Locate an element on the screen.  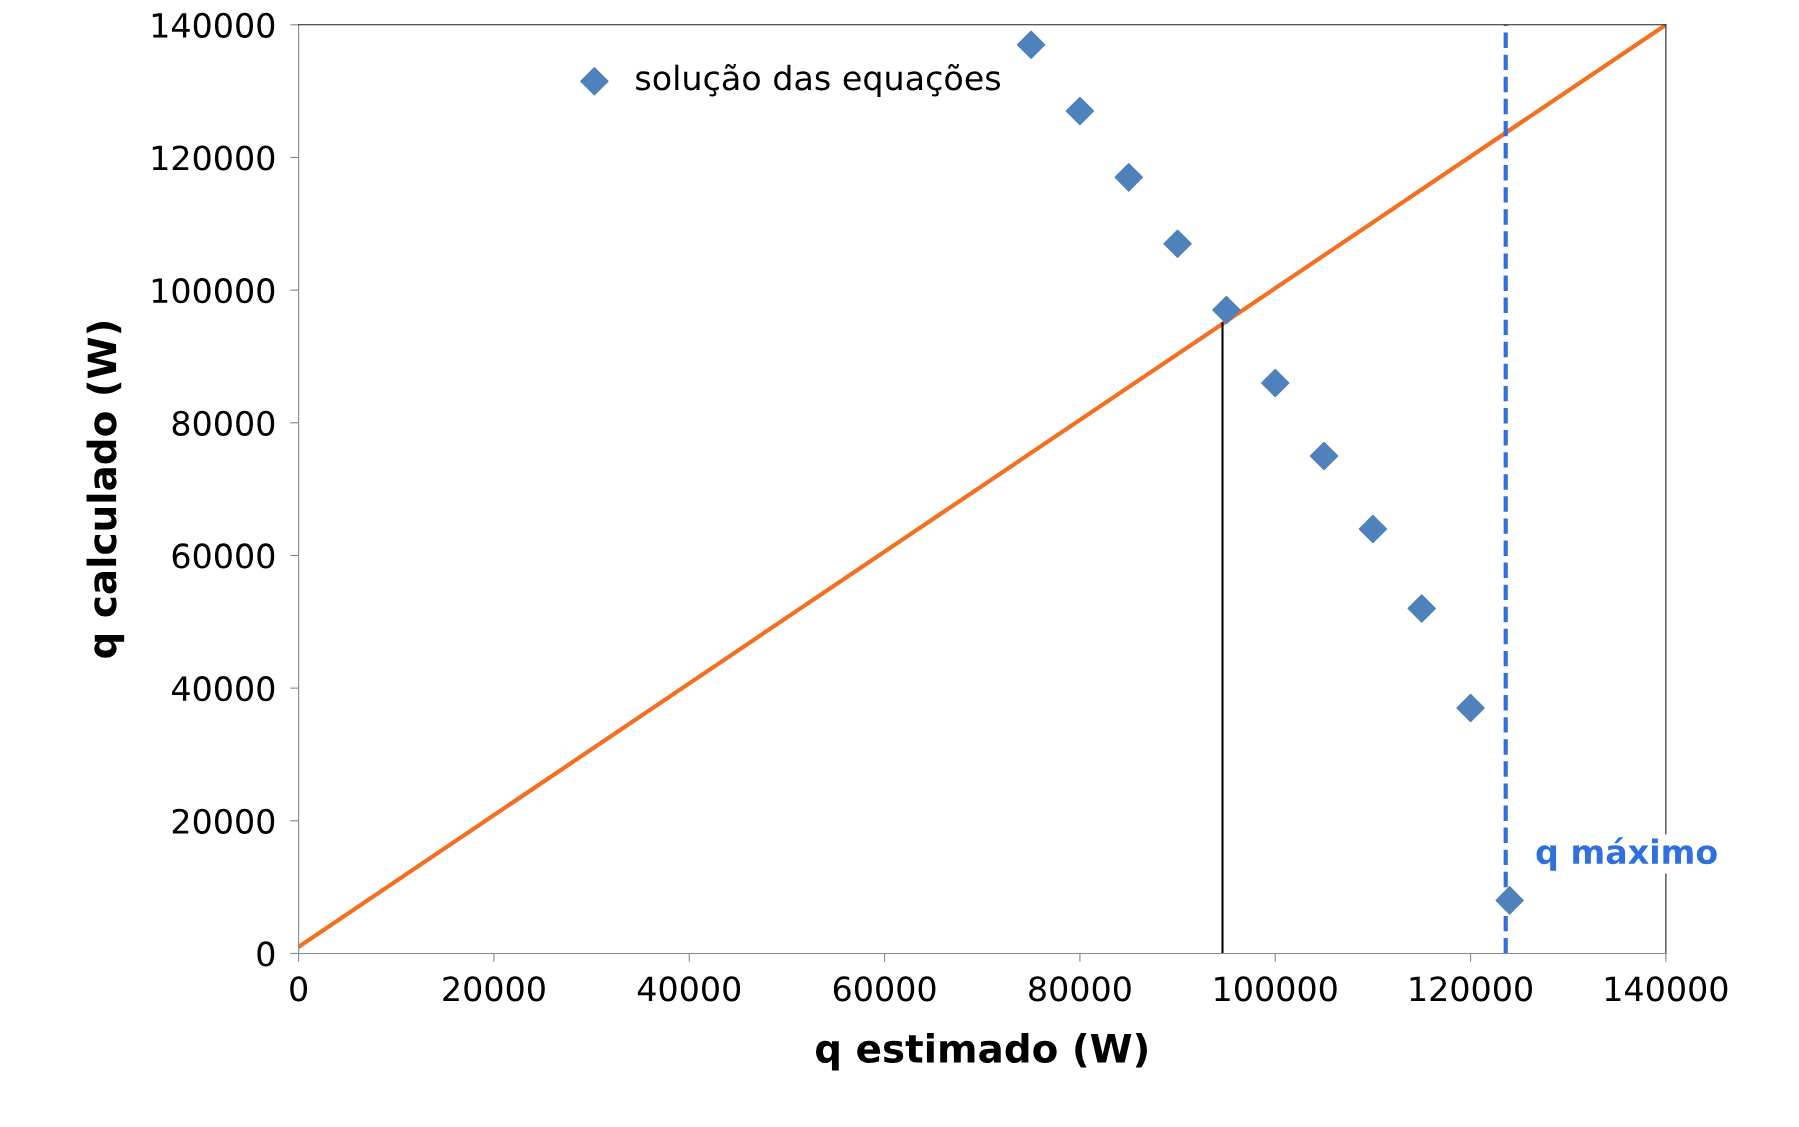
x-tick-label: 120000 is located at coordinates (1471, 989).